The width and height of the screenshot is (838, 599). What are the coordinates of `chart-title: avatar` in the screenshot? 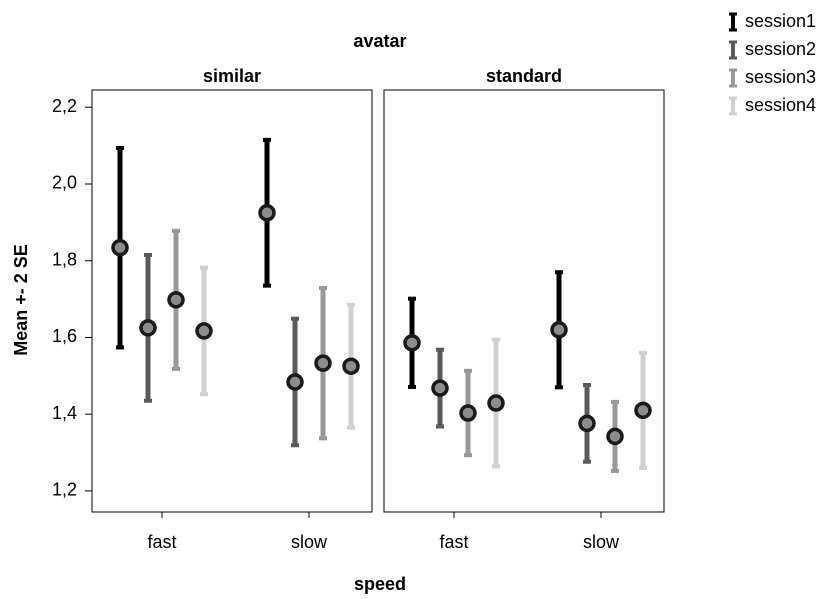 It's located at (379, 41).